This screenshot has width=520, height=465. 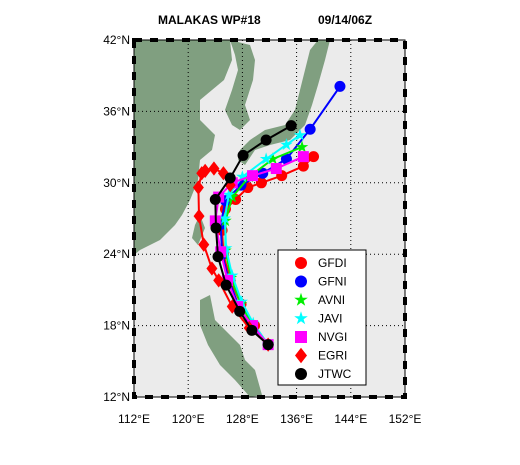 What do you see at coordinates (335, 374) in the screenshot?
I see `legend-label: JTWC` at bounding box center [335, 374].